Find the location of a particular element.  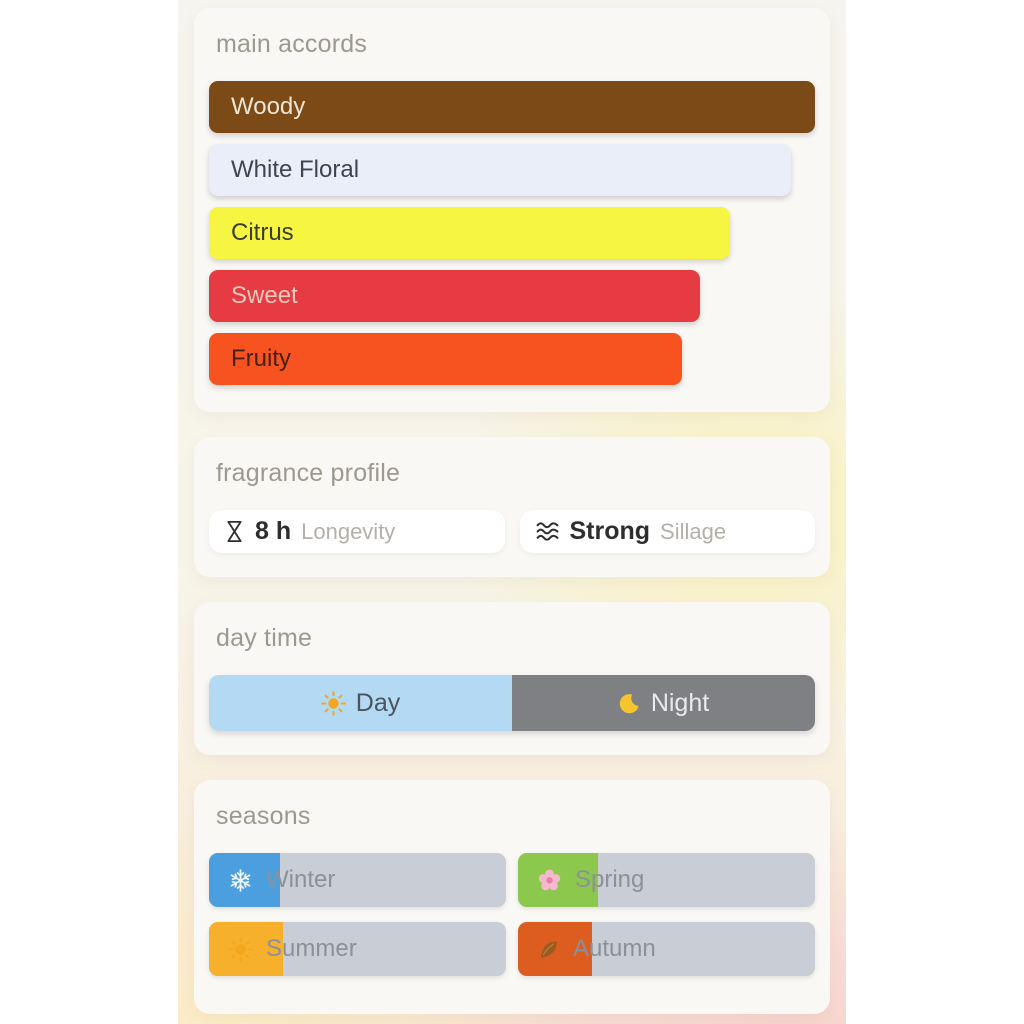

stat-value: Strong is located at coordinates (610, 531).